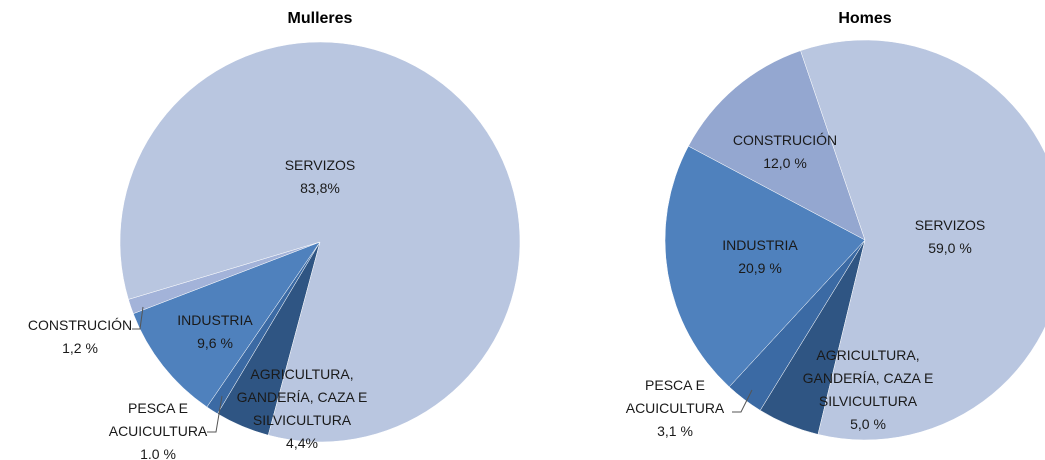  Describe the element at coordinates (320, 18) in the screenshot. I see `chart-title: Mulleres` at that location.